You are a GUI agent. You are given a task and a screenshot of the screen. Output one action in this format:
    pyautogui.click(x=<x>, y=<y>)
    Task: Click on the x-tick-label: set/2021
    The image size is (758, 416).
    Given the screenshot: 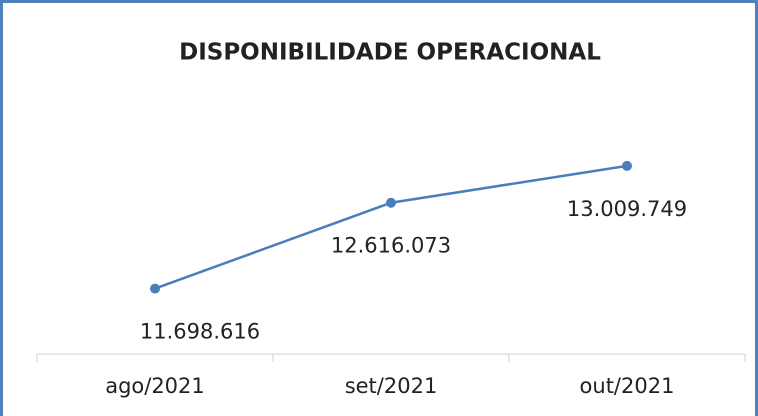 What is the action you would take?
    pyautogui.click(x=391, y=386)
    